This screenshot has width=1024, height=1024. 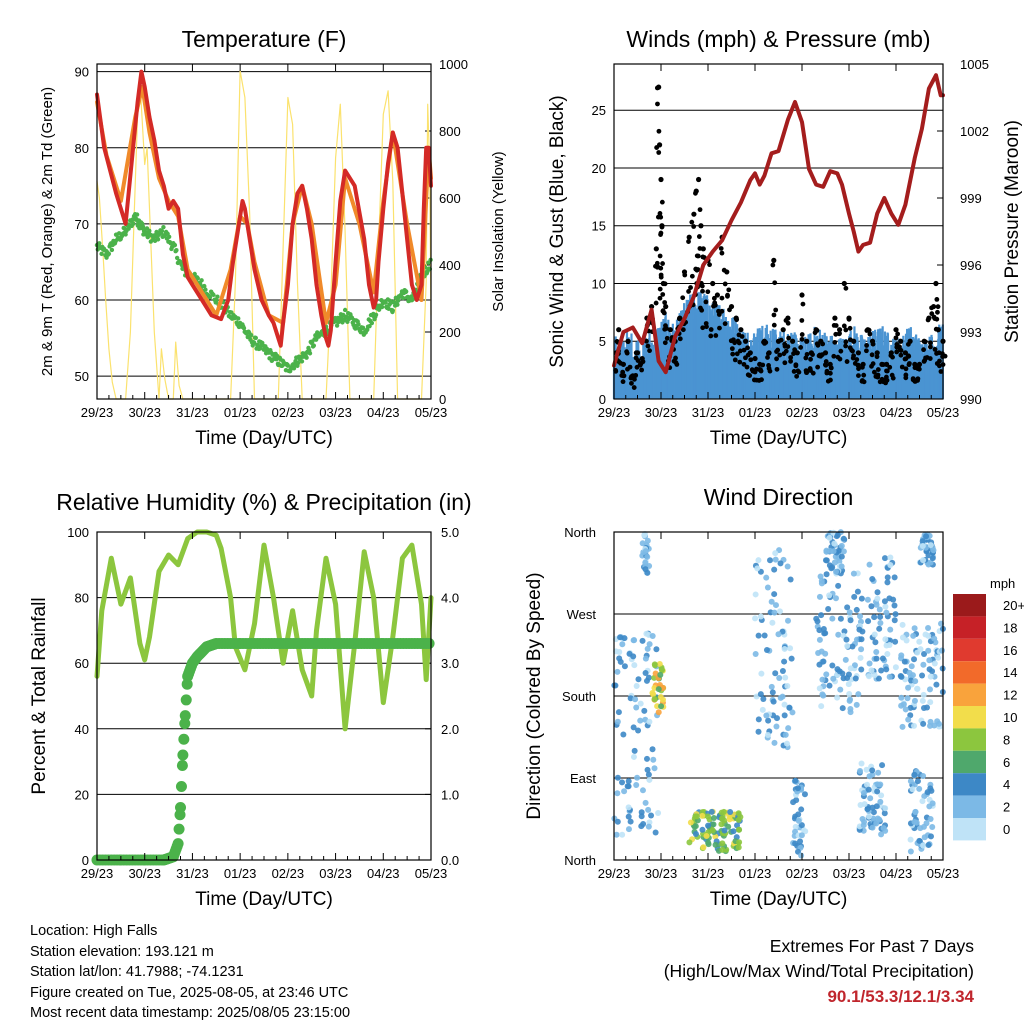 I want to click on x-tick-label: 05/23, so click(x=431, y=873).